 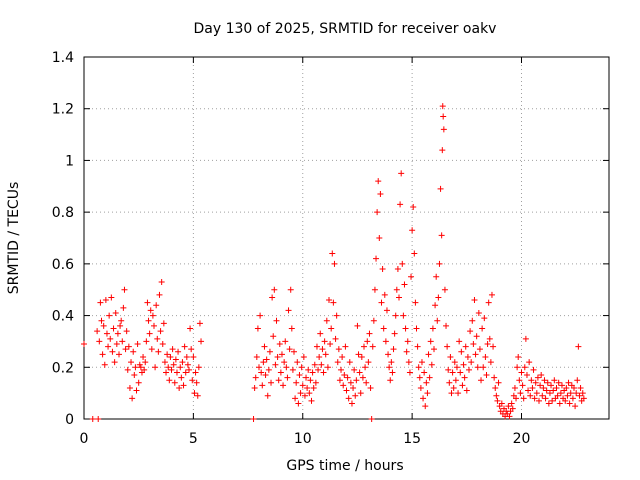 What do you see at coordinates (63, 317) in the screenshot?
I see `y-tick-label: 0.4` at bounding box center [63, 317].